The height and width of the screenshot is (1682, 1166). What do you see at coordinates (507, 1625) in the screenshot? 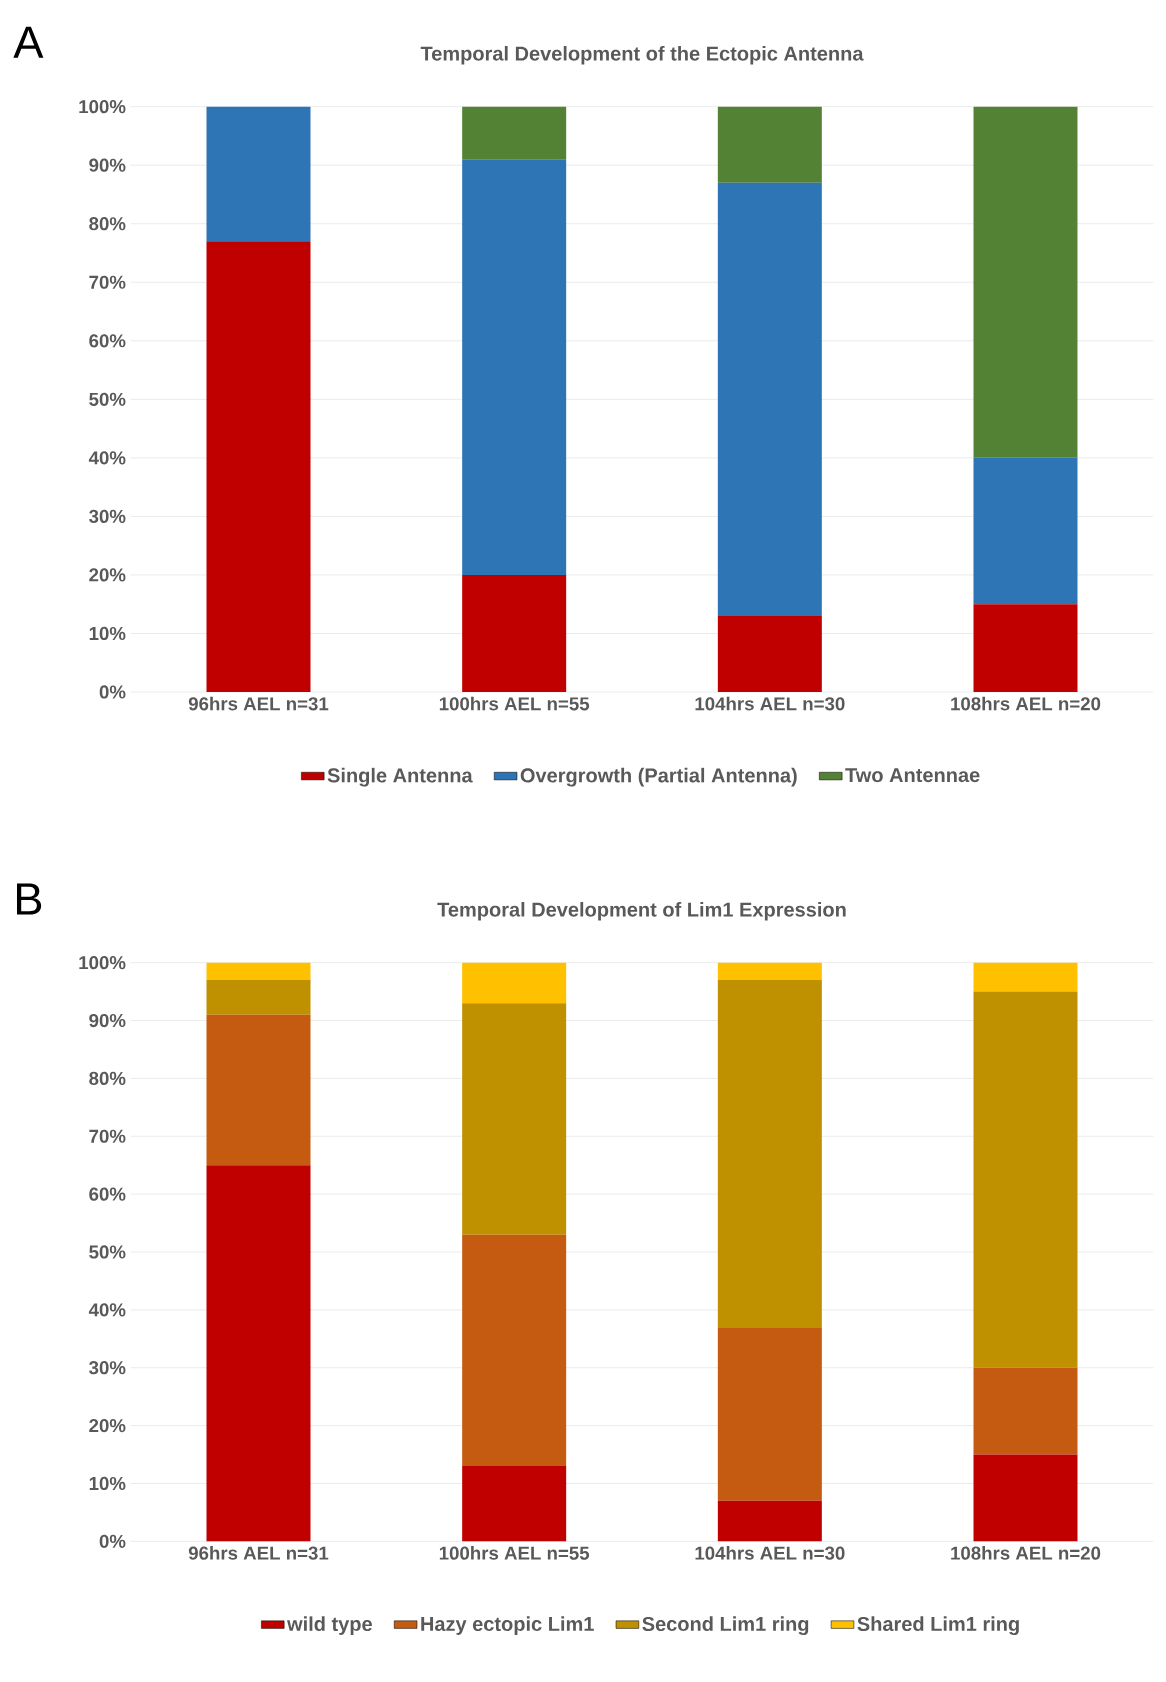
I see `legend-label: Hazy ectopic Lim1` at bounding box center [507, 1625].